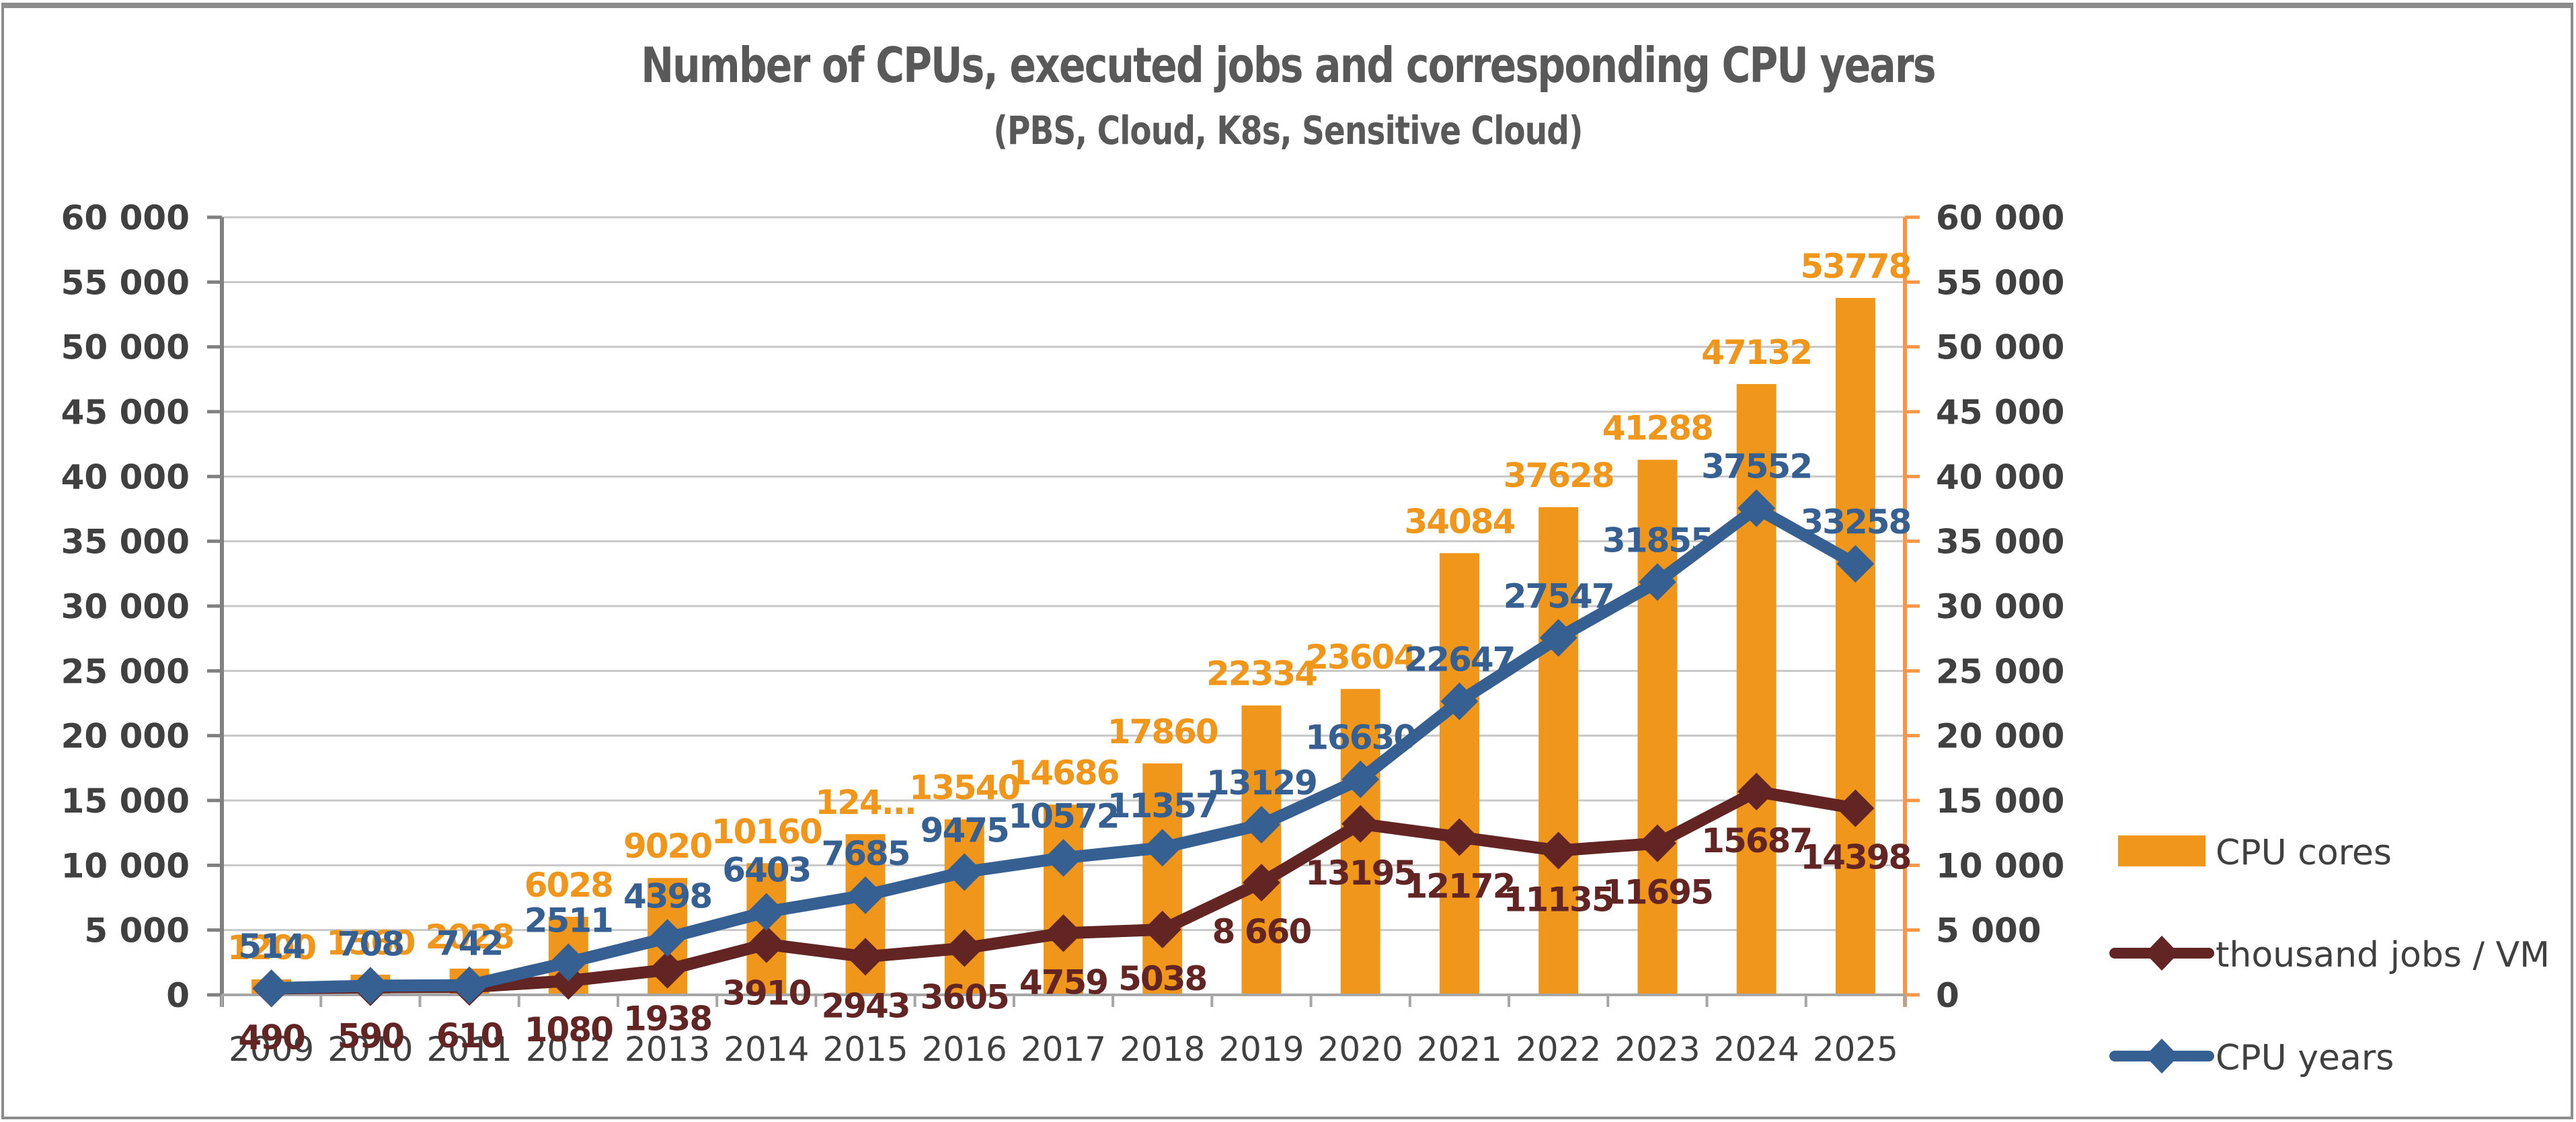 The height and width of the screenshot is (1122, 2576). What do you see at coordinates (1559, 900) in the screenshot?
I see `data-label-thousand-jobs: 11135` at bounding box center [1559, 900].